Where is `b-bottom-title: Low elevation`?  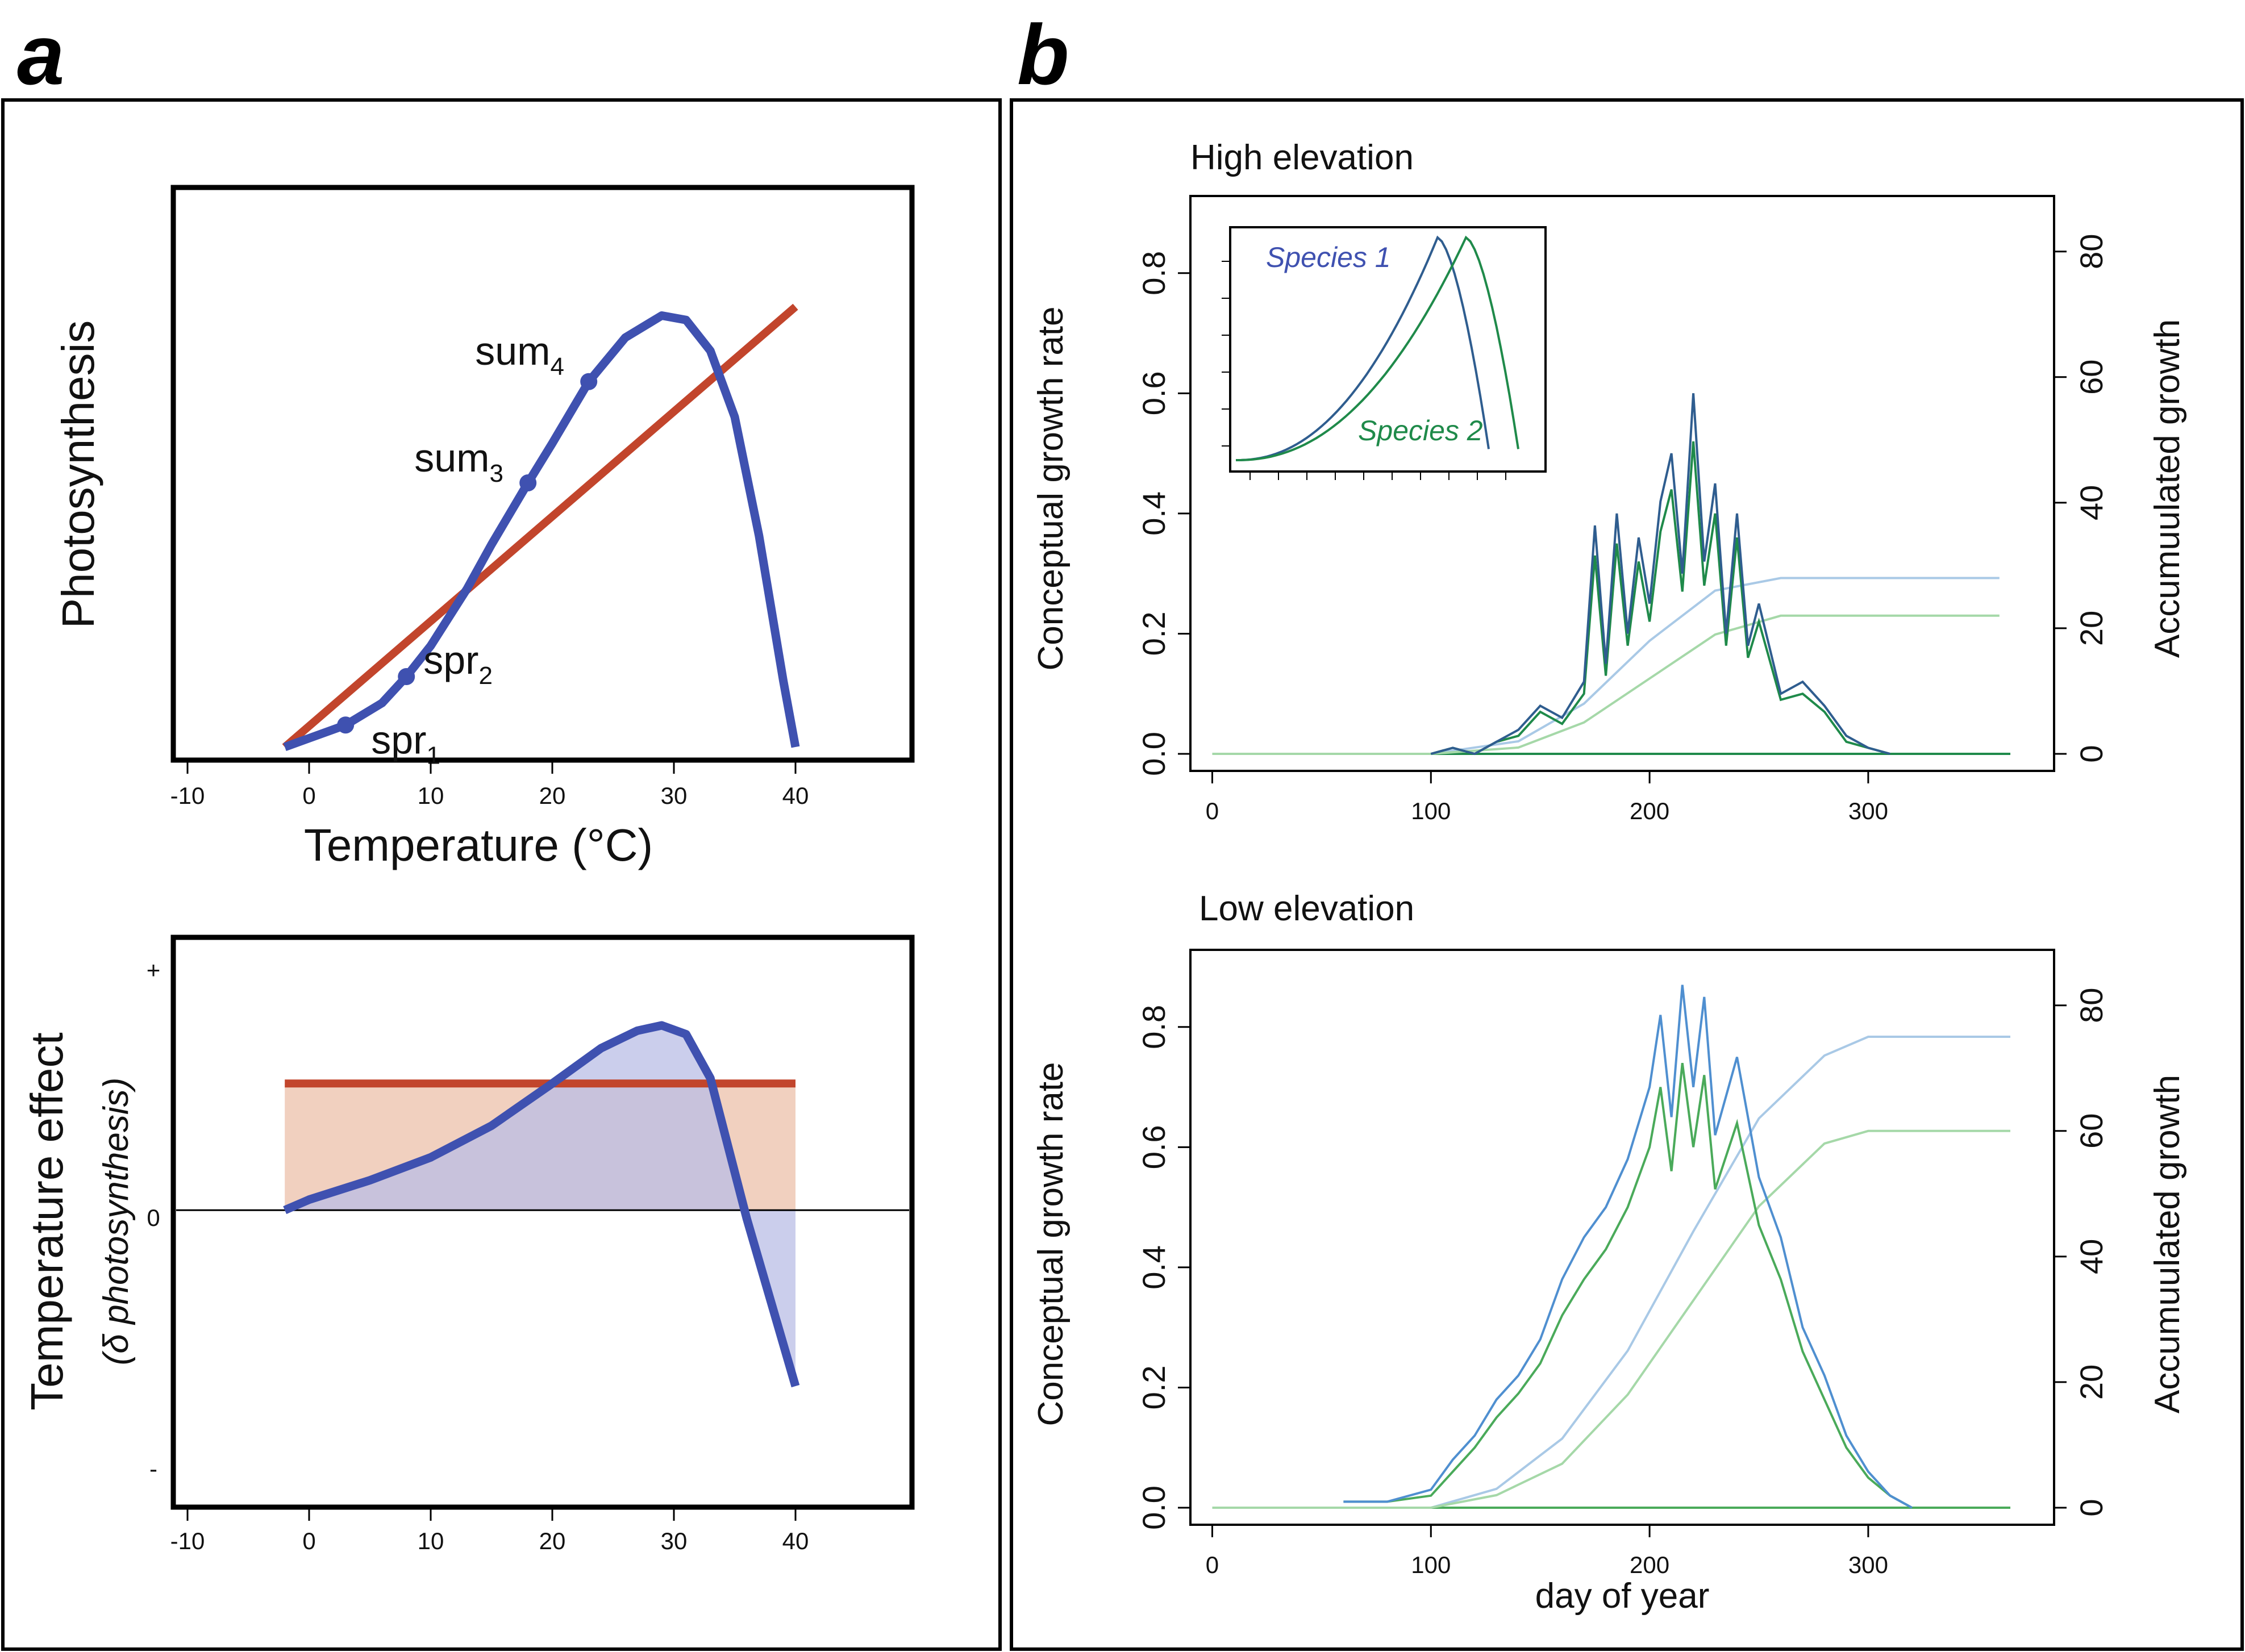
b-bottom-title: Low elevation is located at coordinates (1307, 908).